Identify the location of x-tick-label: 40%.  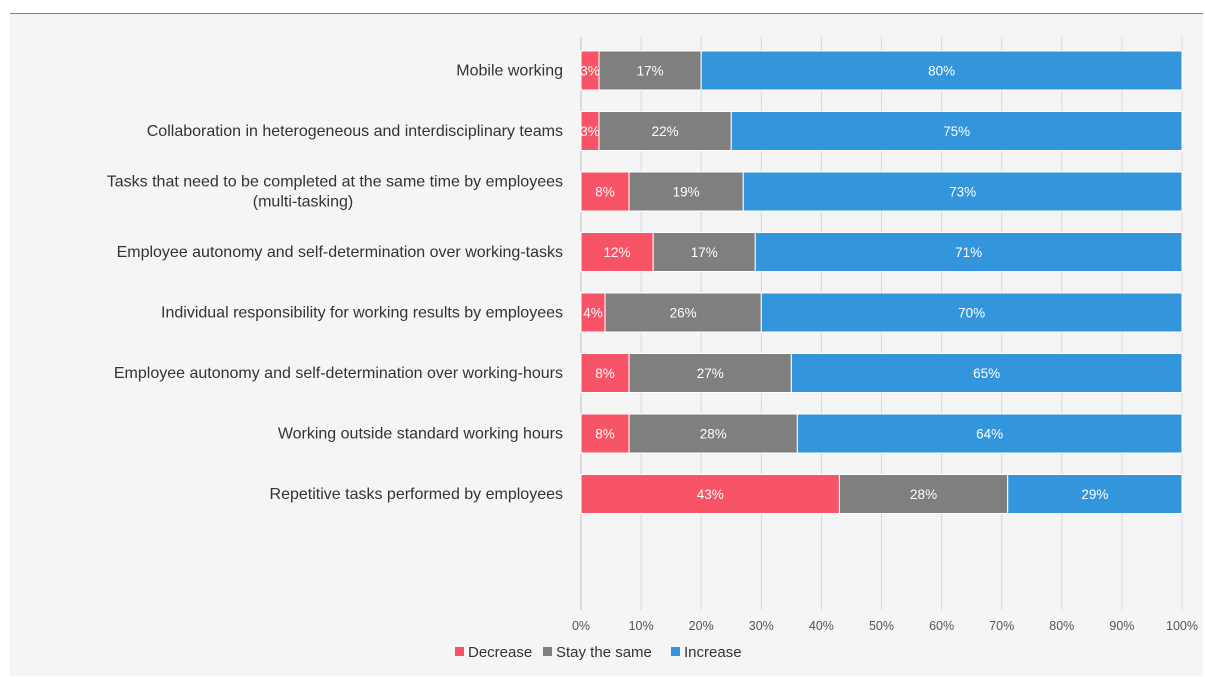
(821, 626).